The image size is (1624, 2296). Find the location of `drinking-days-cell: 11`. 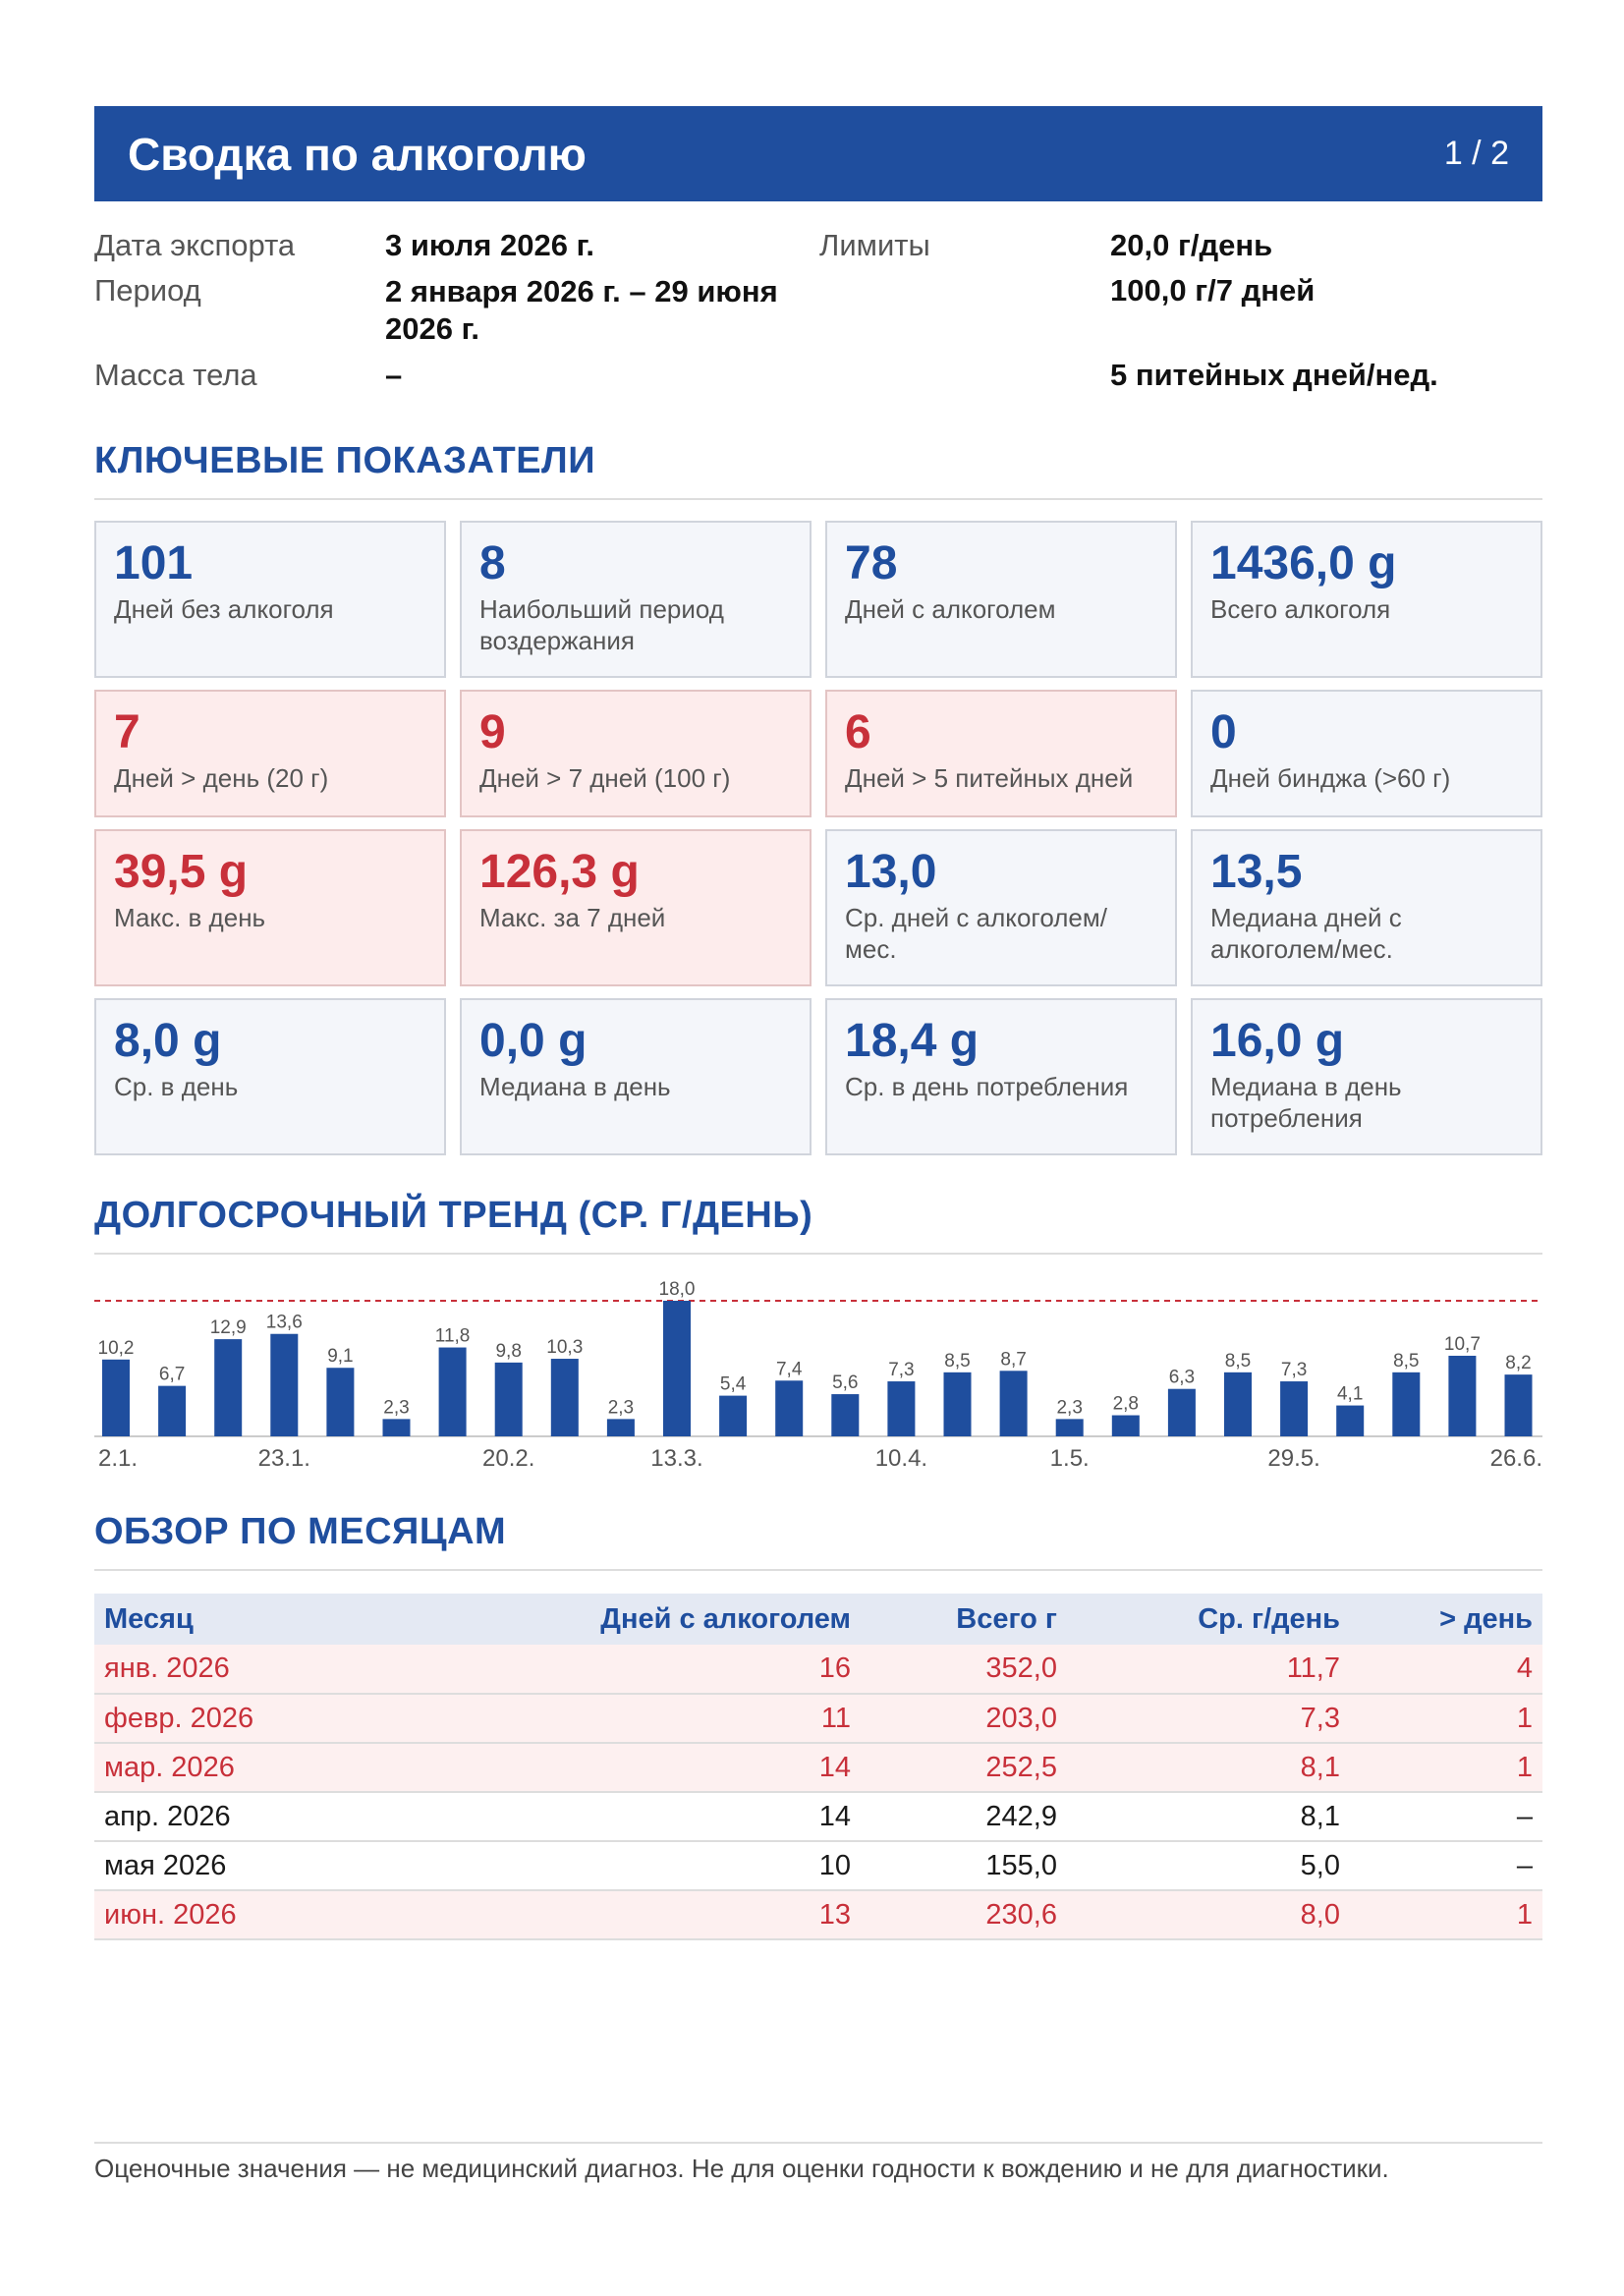

drinking-days-cell: 11 is located at coordinates (625, 1719).